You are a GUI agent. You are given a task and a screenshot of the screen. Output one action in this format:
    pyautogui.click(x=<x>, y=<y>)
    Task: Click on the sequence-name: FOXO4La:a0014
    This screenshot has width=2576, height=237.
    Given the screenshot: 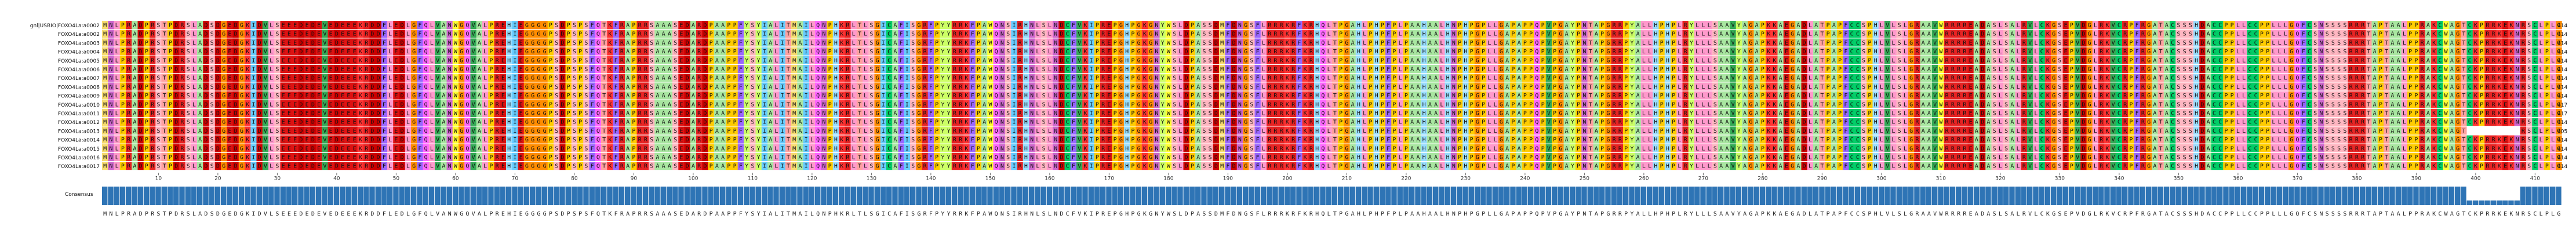 What is the action you would take?
    pyautogui.click(x=79, y=141)
    